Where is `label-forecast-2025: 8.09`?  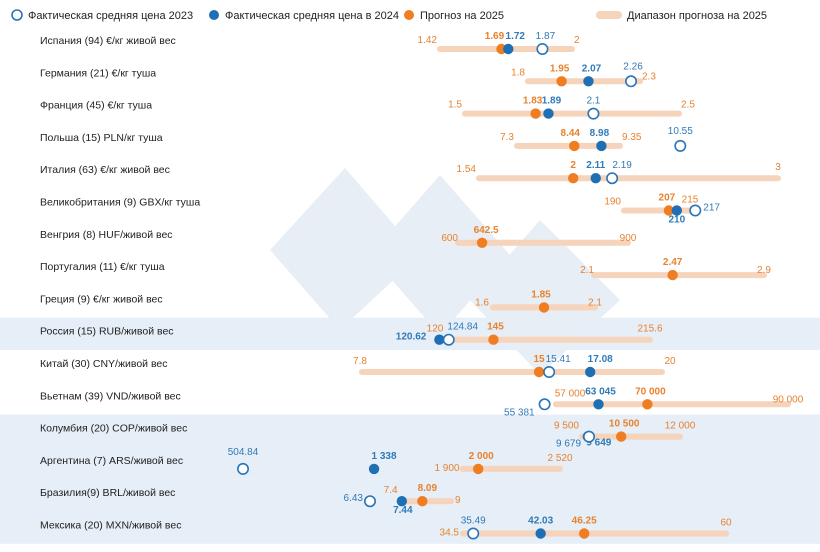 label-forecast-2025: 8.09 is located at coordinates (428, 488).